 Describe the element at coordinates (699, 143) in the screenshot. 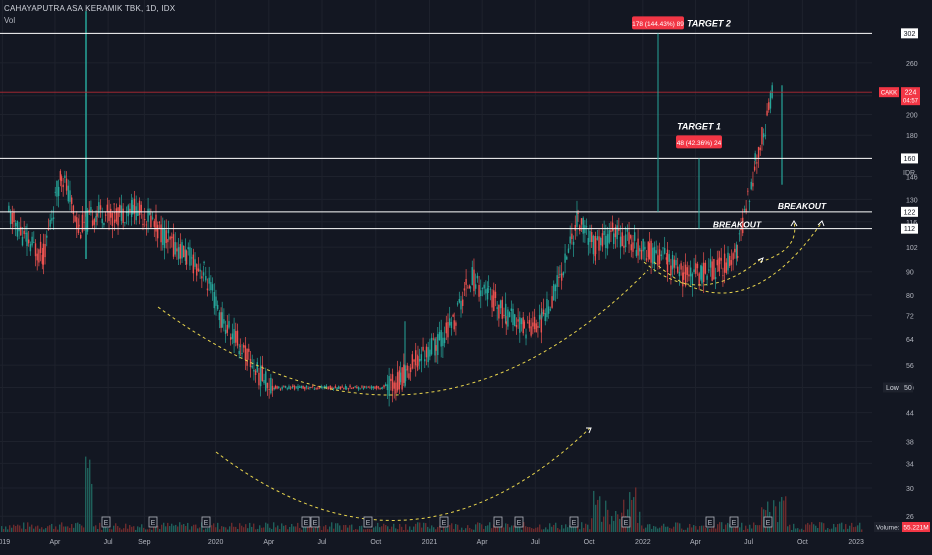

I see `measure-text: 48 (42.36%) 24` at that location.